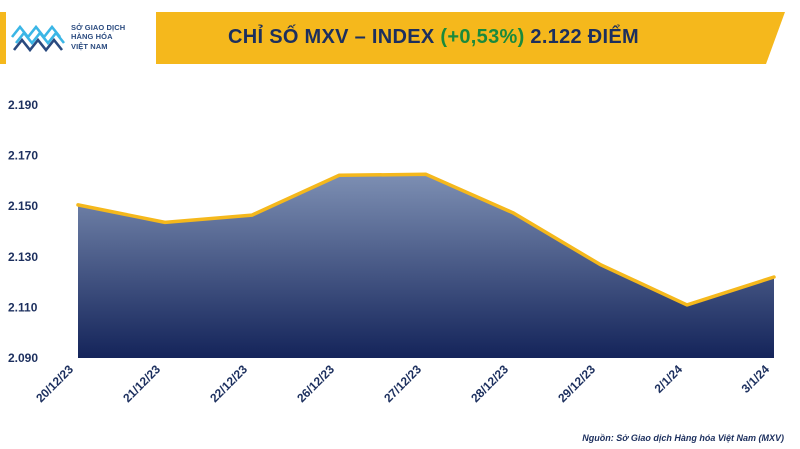 This screenshot has width=800, height=449. I want to click on x-tick-label: 29/12/23, so click(576, 383).